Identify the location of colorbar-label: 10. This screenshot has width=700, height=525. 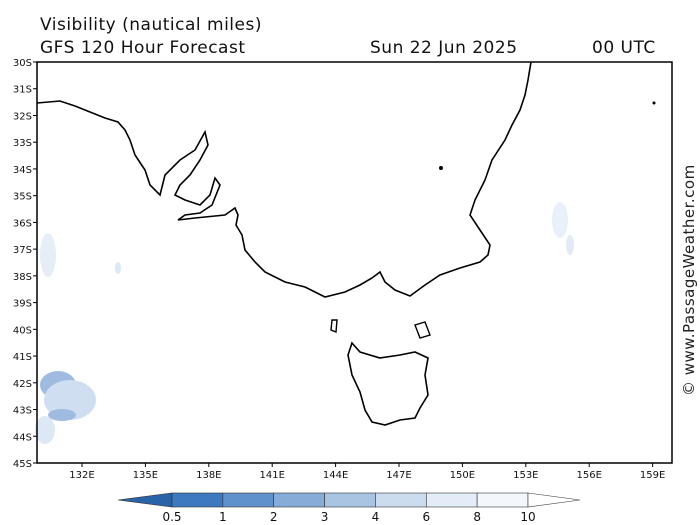
(527, 517).